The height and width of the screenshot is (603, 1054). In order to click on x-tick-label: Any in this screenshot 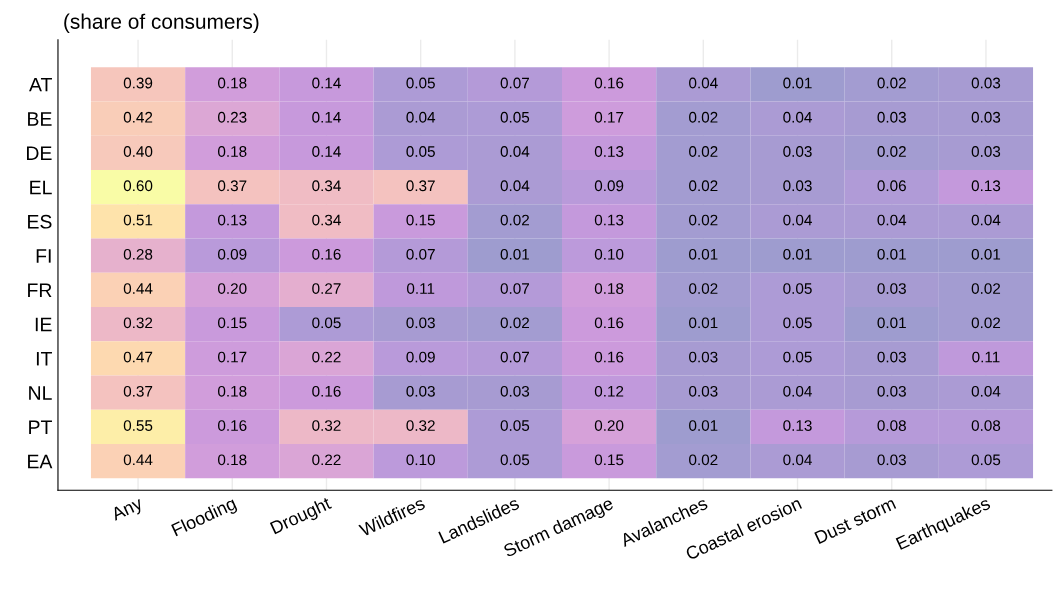, I will do `click(128, 510)`.